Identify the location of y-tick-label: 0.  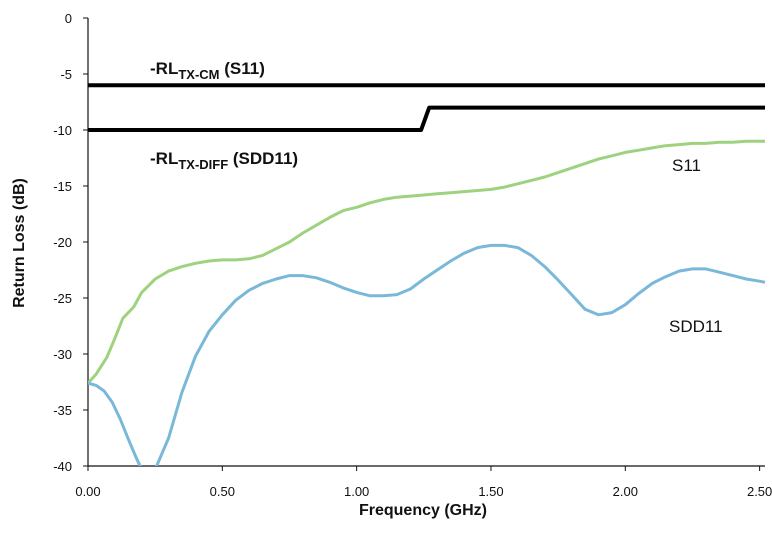
(68, 18).